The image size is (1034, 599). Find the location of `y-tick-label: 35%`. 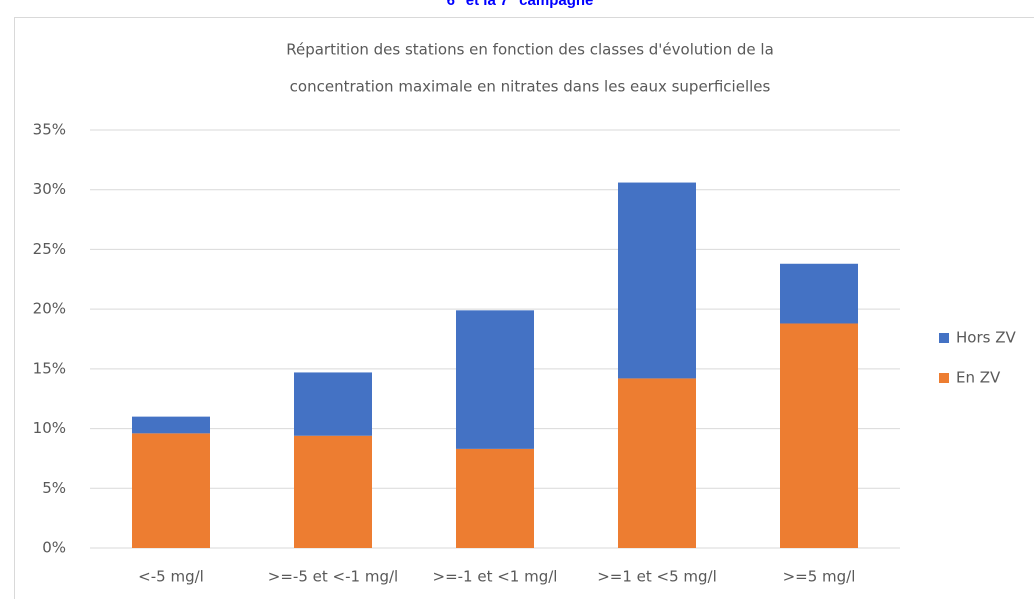

y-tick-label: 35% is located at coordinates (49, 130).